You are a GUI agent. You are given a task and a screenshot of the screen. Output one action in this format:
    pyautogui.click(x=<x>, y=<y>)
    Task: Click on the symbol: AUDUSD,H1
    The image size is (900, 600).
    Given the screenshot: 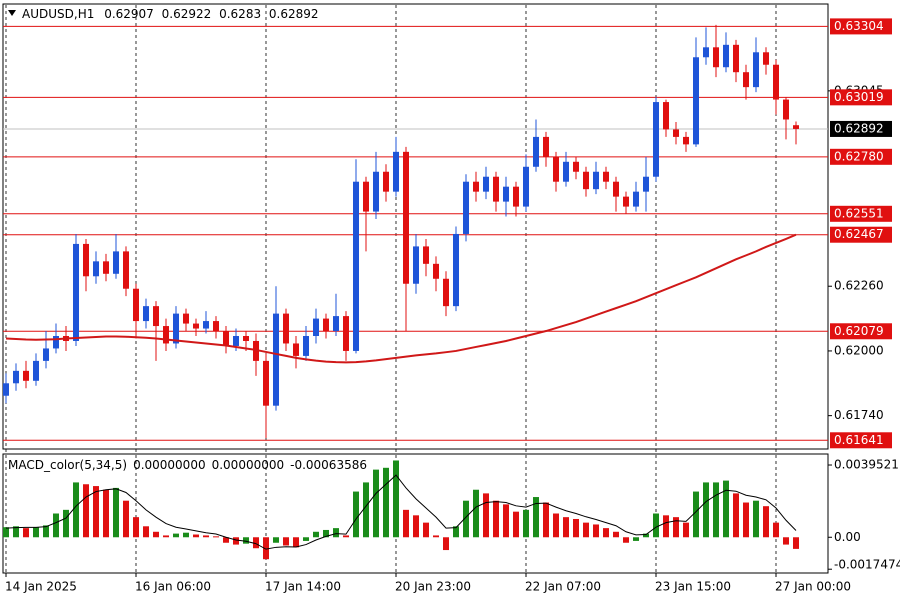 What is the action you would take?
    pyautogui.click(x=58, y=14)
    